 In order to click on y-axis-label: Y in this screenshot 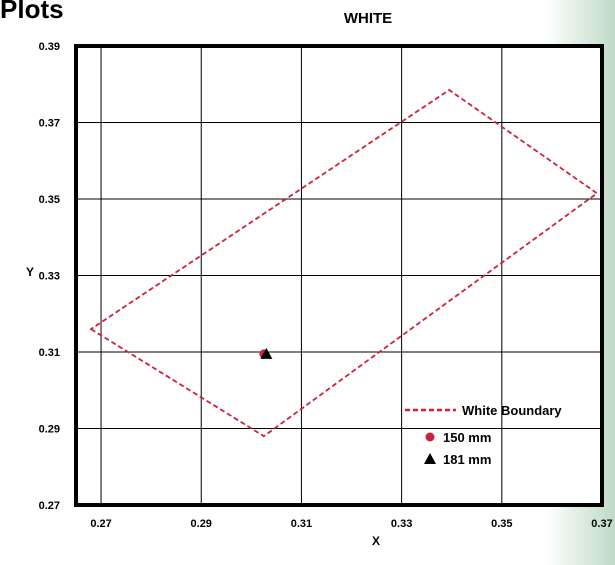, I will do `click(30, 272)`.